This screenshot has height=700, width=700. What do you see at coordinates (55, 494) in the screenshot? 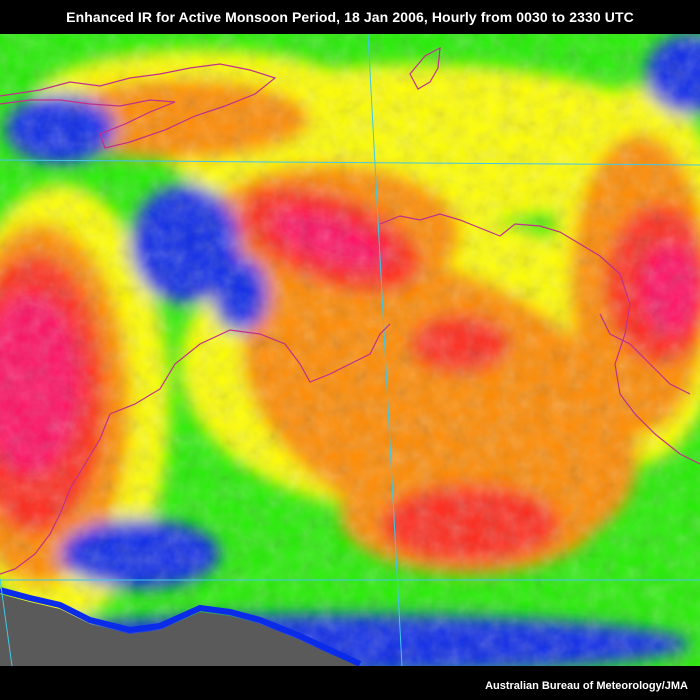
I see `coastline-west` at bounding box center [55, 494].